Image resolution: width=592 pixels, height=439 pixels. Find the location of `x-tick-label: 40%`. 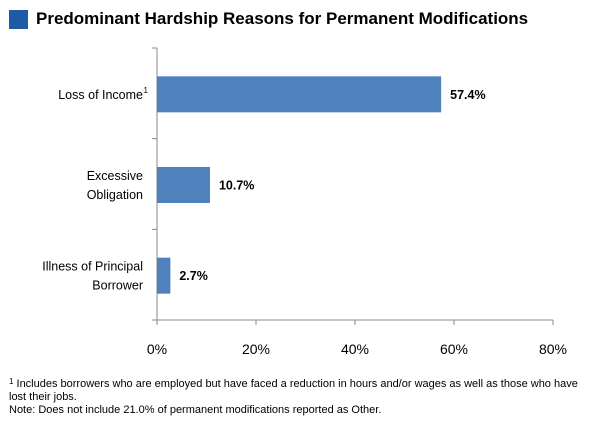

x-tick-label: 40% is located at coordinates (355, 349).